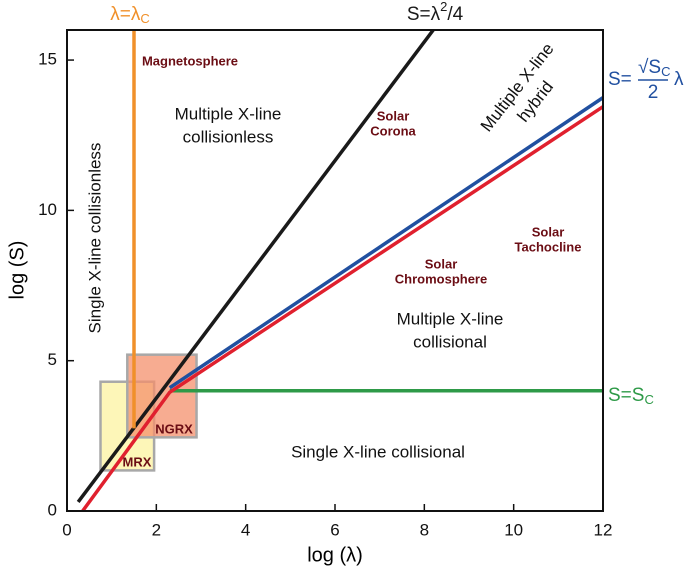 The width and height of the screenshot is (700, 571). Describe the element at coordinates (137, 461) in the screenshot. I see `region-label: MRX` at that location.